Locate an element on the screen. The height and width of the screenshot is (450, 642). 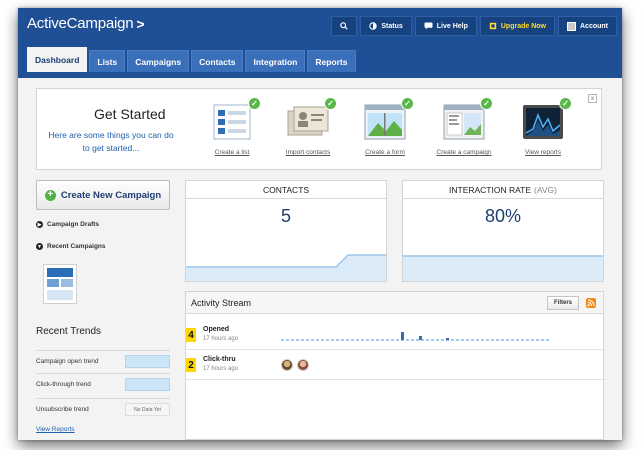
account-button: Account is located at coordinates (587, 26).